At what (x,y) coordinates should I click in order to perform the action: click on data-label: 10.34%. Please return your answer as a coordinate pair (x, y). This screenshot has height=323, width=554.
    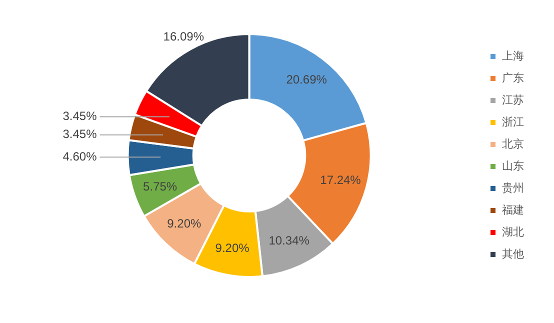
    Looking at the image, I should click on (289, 241).